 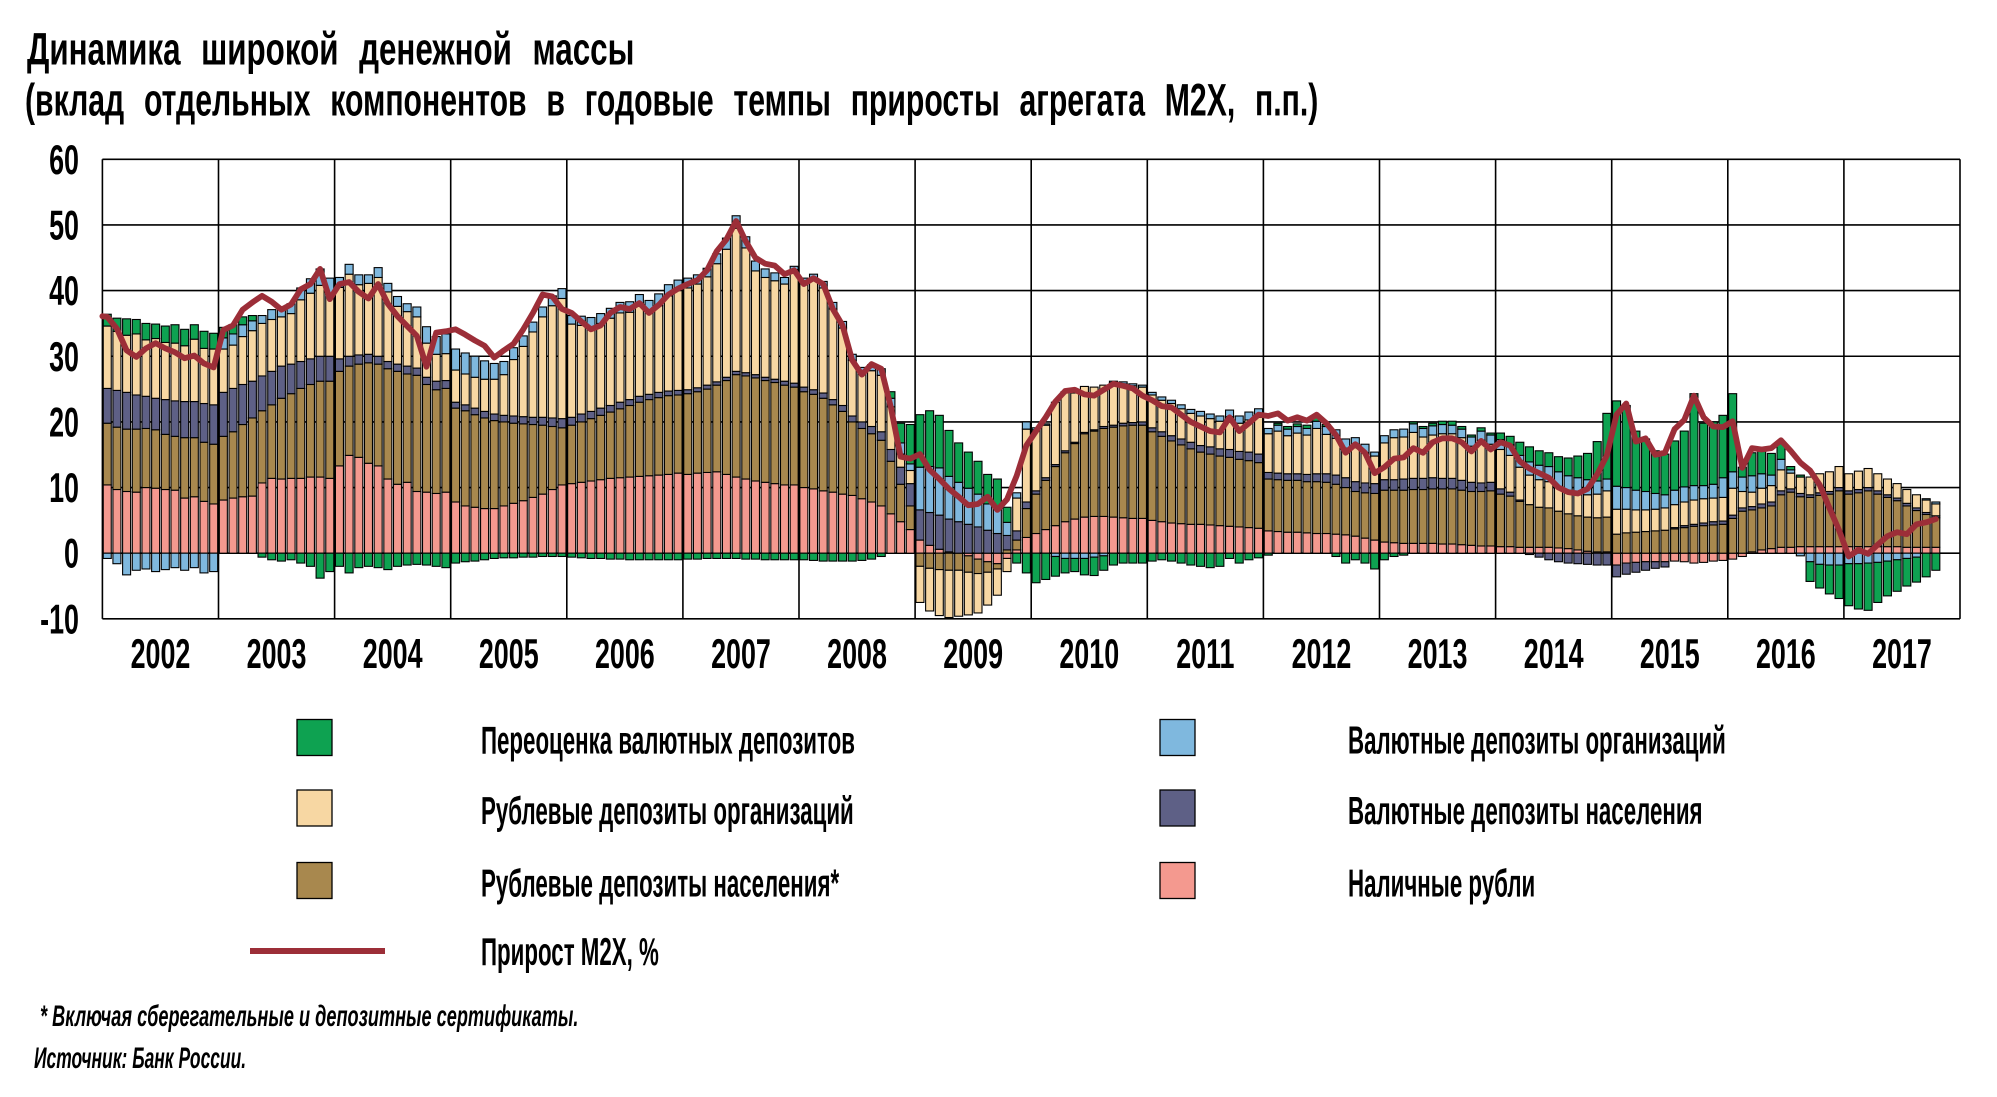 What do you see at coordinates (1441, 883) in the screenshot?
I see `svg-text: Наличные рубли` at bounding box center [1441, 883].